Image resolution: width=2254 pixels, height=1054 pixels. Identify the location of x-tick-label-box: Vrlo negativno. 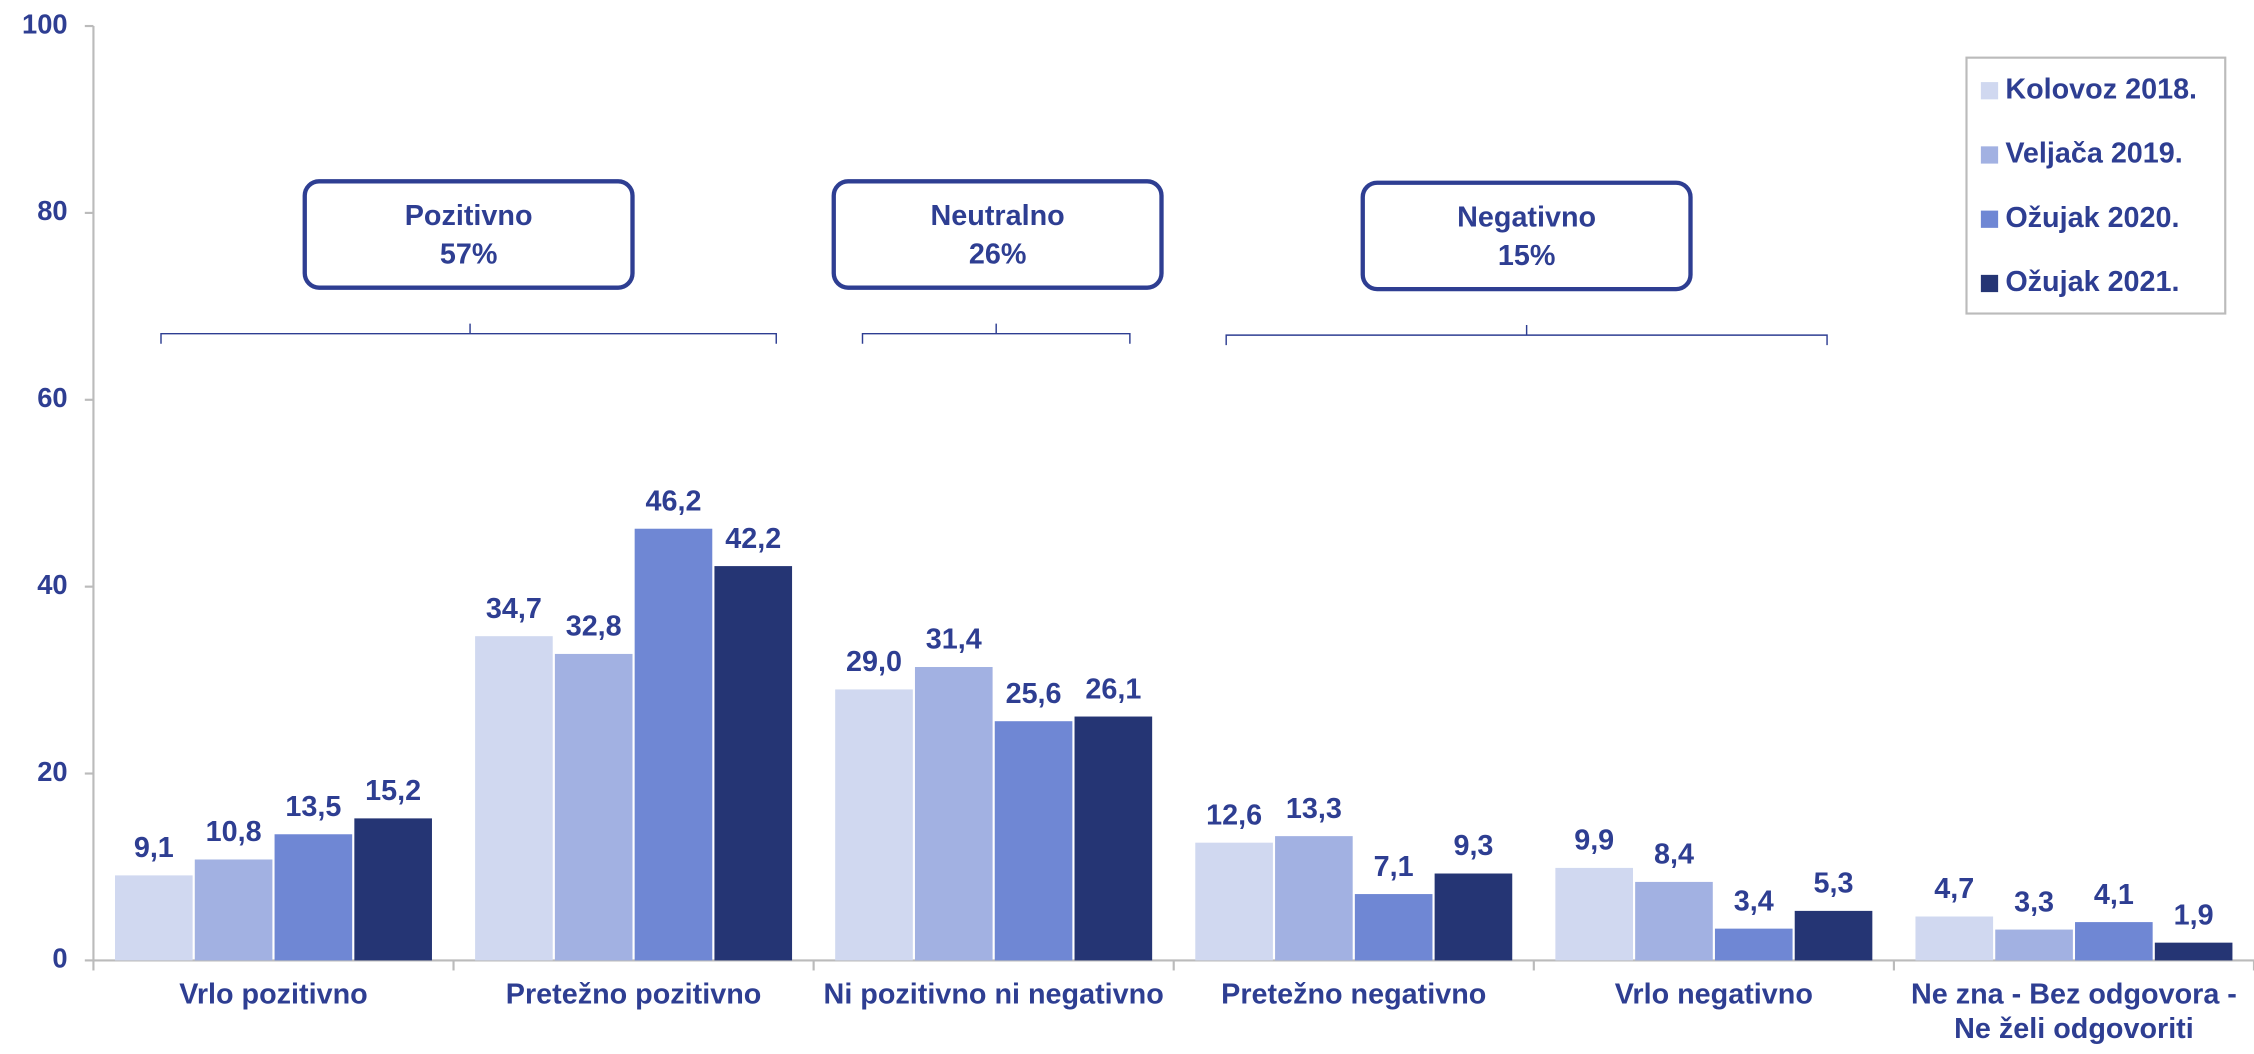
(1713, 995).